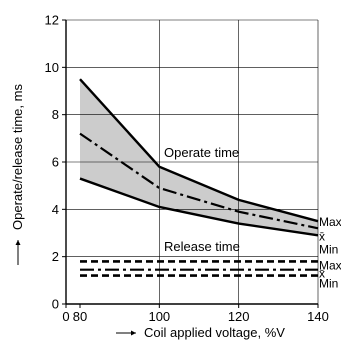 The height and width of the screenshot is (342, 341). I want to click on x-tick-label-80: 80, so click(80, 316).